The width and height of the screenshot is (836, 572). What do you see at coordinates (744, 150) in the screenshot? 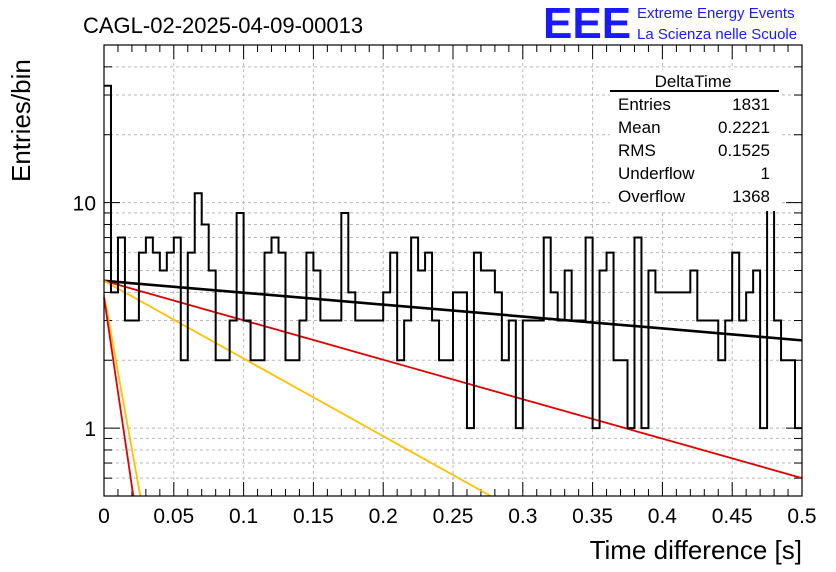
I see `stats-value-rms: 0.1525` at bounding box center [744, 150].